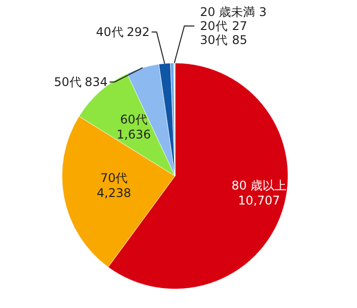 Image resolution: width=357 pixels, height=308 pixels. Describe the element at coordinates (259, 185) in the screenshot. I see `slice-label: 80 歳以上` at that location.